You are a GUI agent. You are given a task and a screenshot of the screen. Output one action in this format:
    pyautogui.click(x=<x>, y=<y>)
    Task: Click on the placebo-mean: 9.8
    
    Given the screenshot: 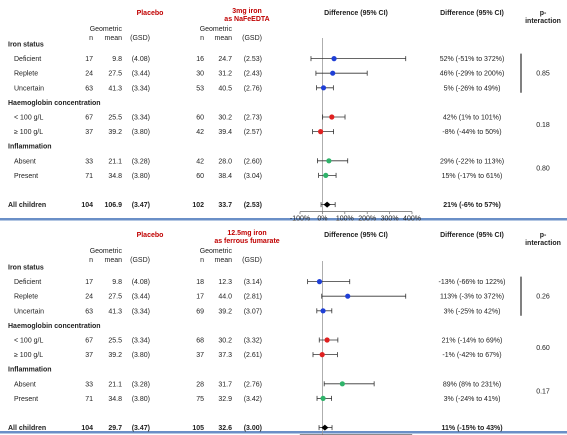 What is the action you would take?
    pyautogui.click(x=117, y=59)
    